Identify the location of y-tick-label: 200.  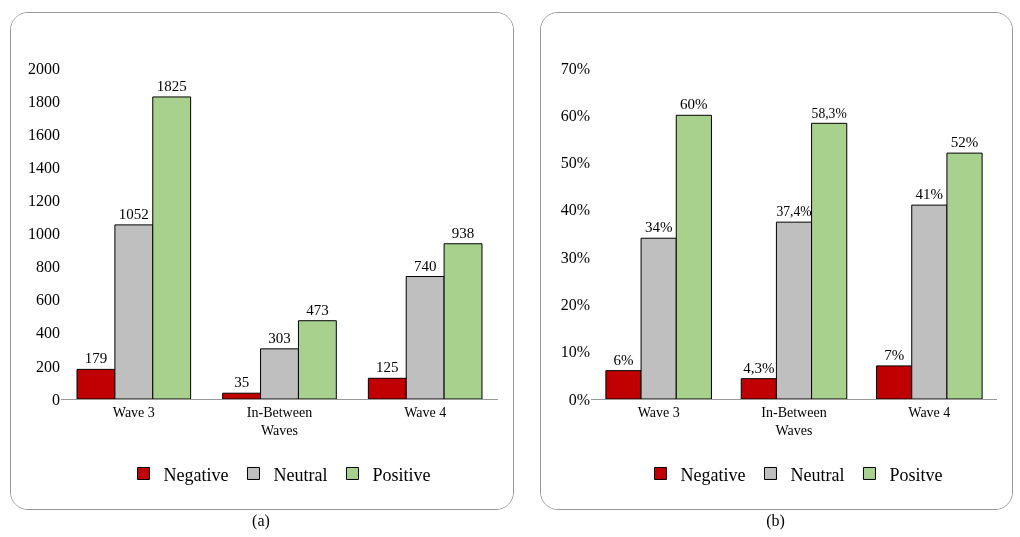
(48, 366).